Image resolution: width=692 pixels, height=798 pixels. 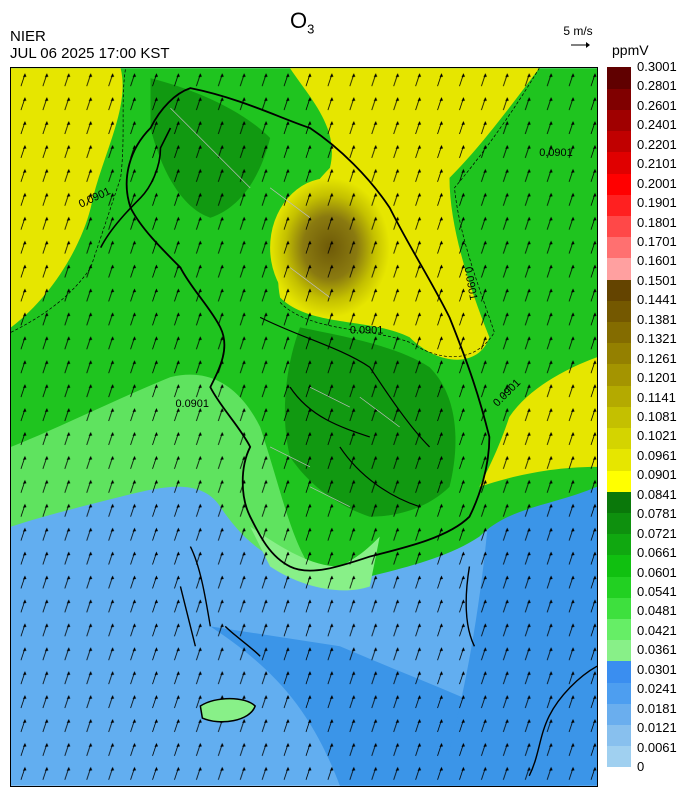 What do you see at coordinates (657, 572) in the screenshot?
I see `legend-label: 0.0601` at bounding box center [657, 572].